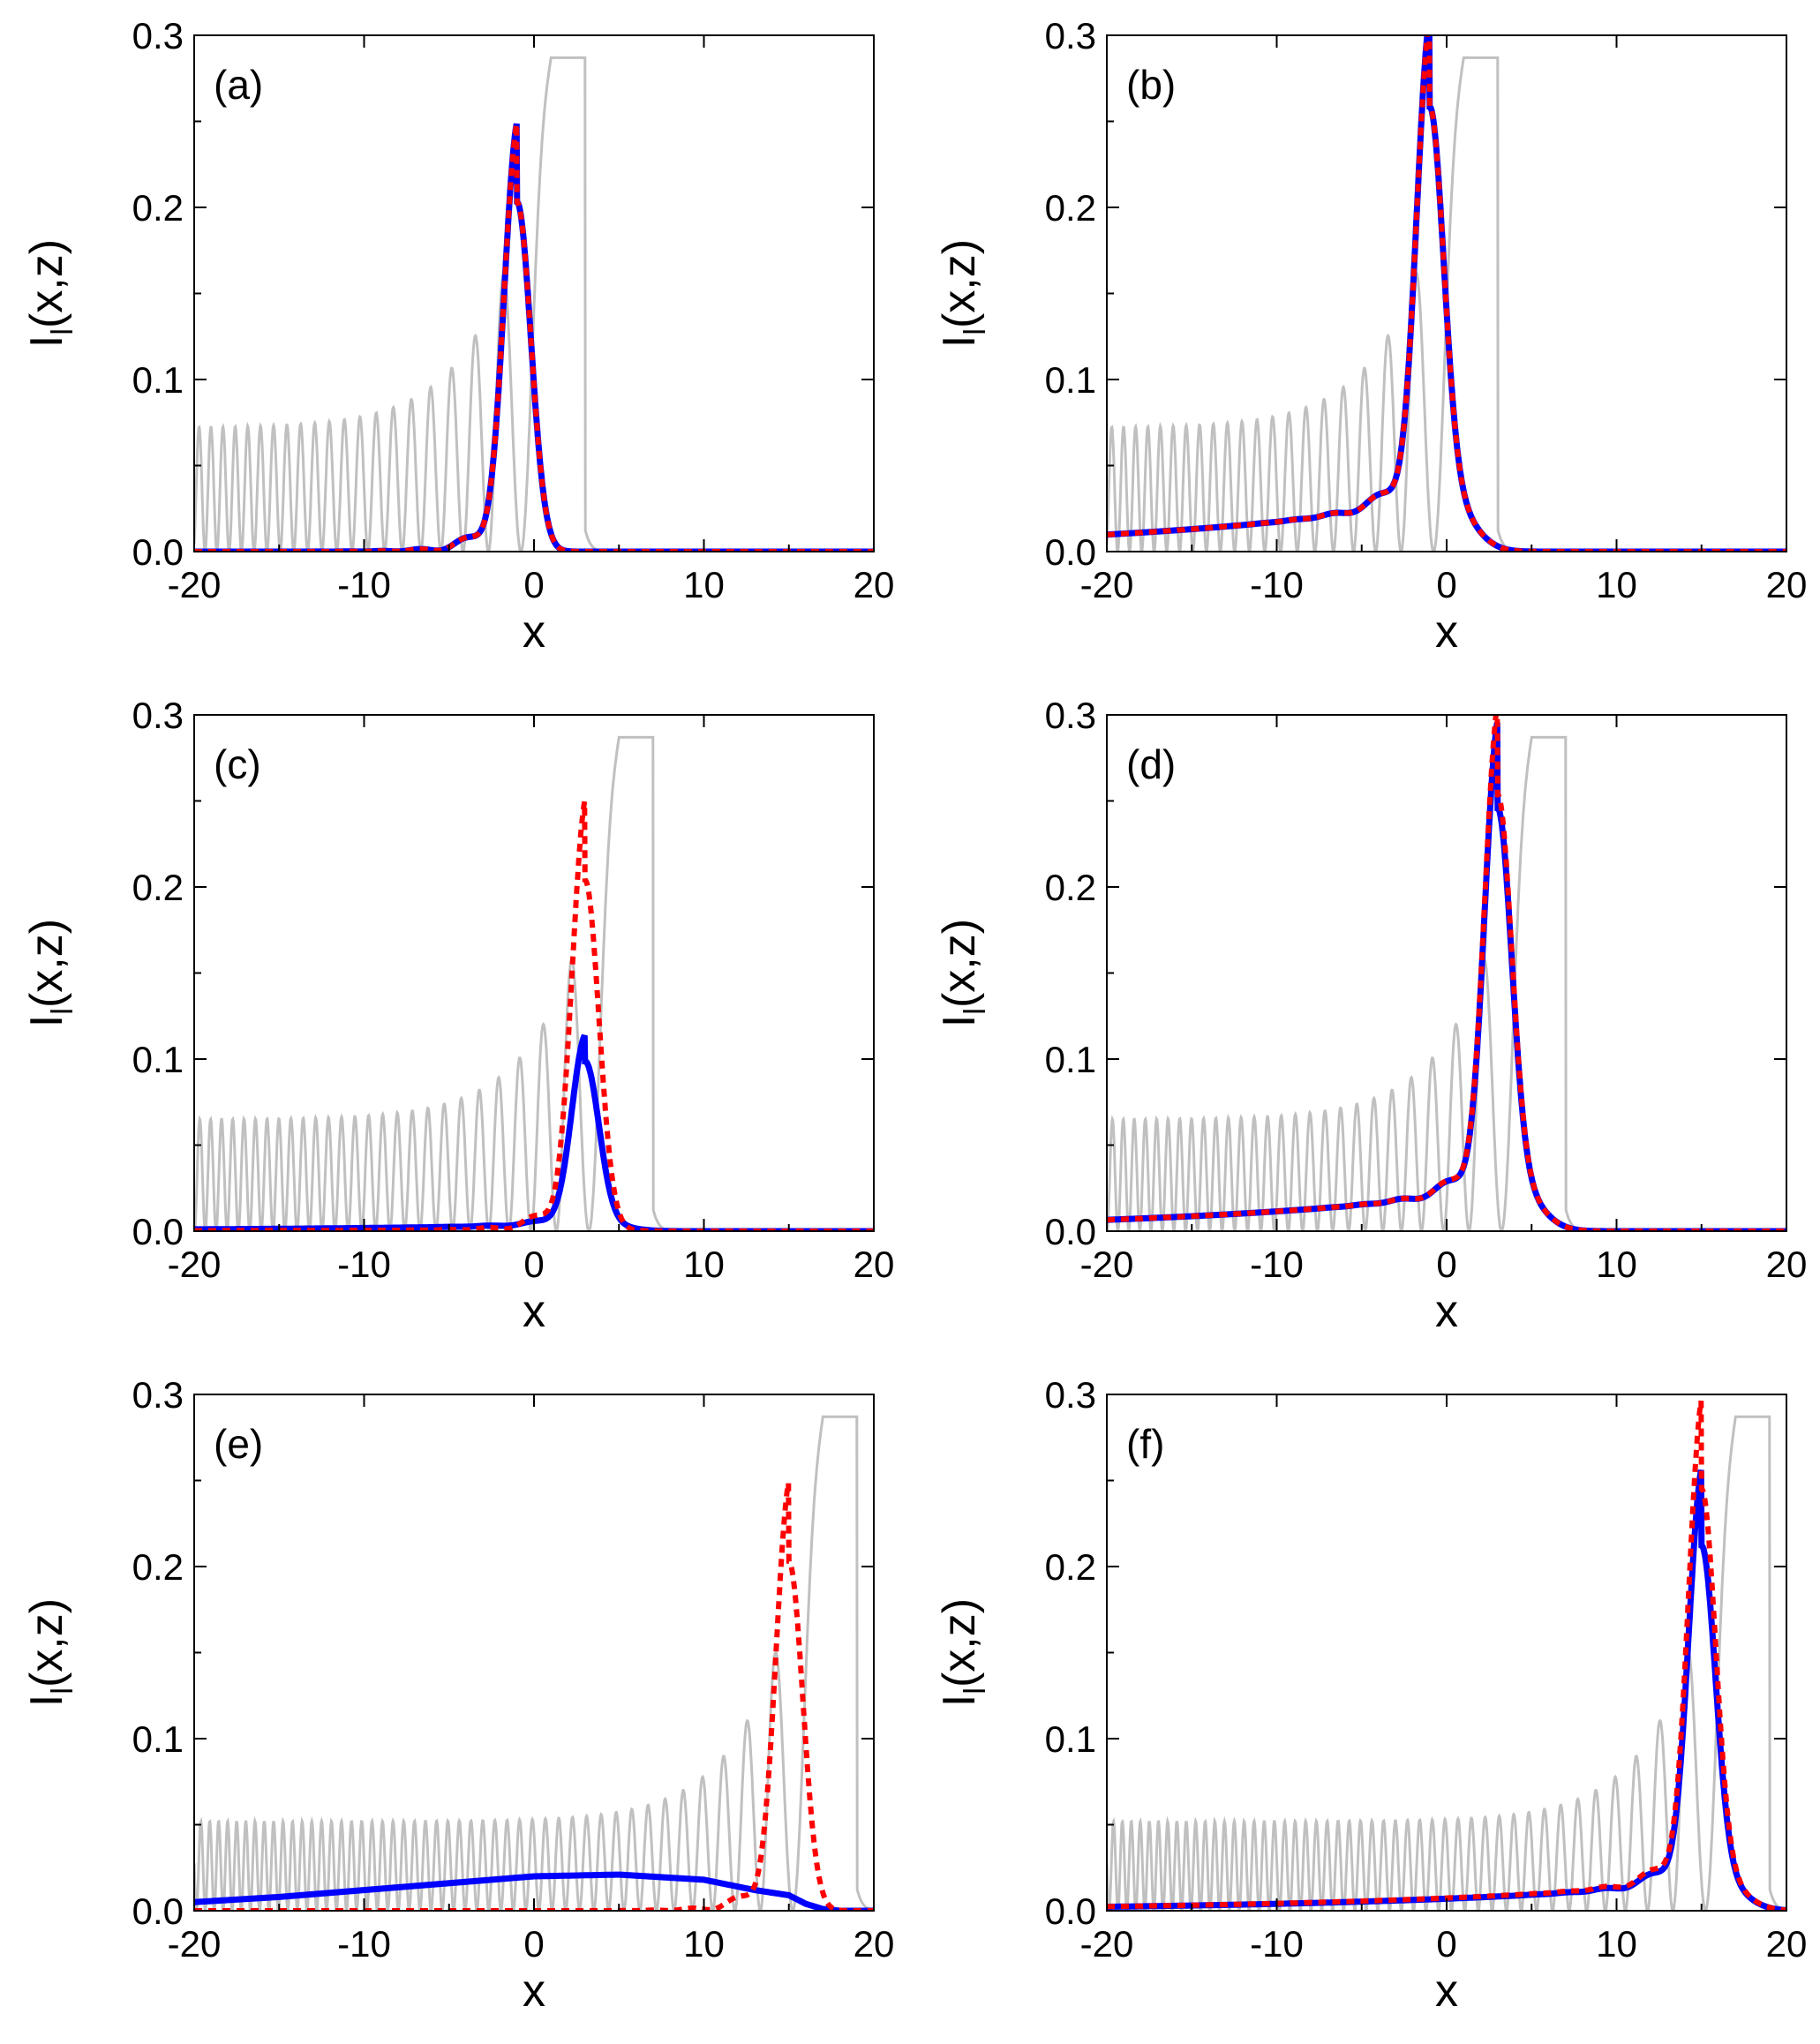 The height and width of the screenshot is (2044, 1820). Describe the element at coordinates (1151, 85) in the screenshot. I see `panel-label: (b)` at that location.